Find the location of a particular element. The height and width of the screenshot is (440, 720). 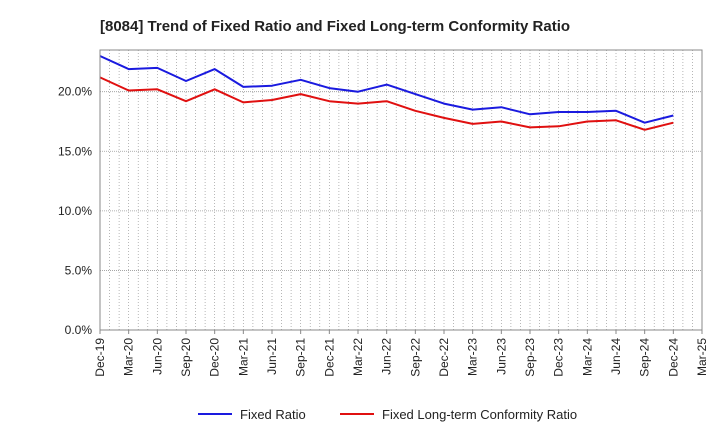

x-tick-label: Dec-24 is located at coordinates (673, 357).